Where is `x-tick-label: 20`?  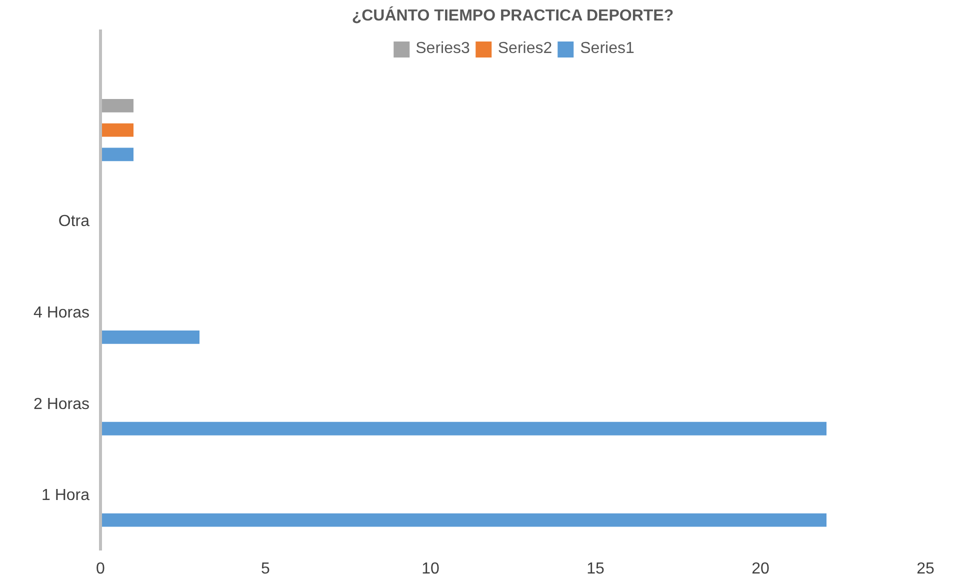
x-tick-label: 20 is located at coordinates (761, 569).